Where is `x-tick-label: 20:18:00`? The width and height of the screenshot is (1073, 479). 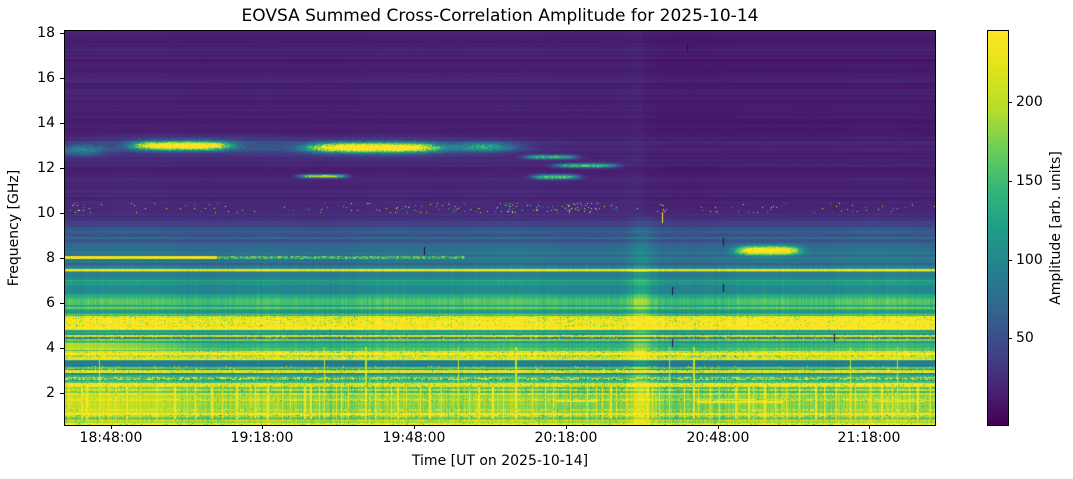
x-tick-label: 20:18:00 is located at coordinates (566, 438).